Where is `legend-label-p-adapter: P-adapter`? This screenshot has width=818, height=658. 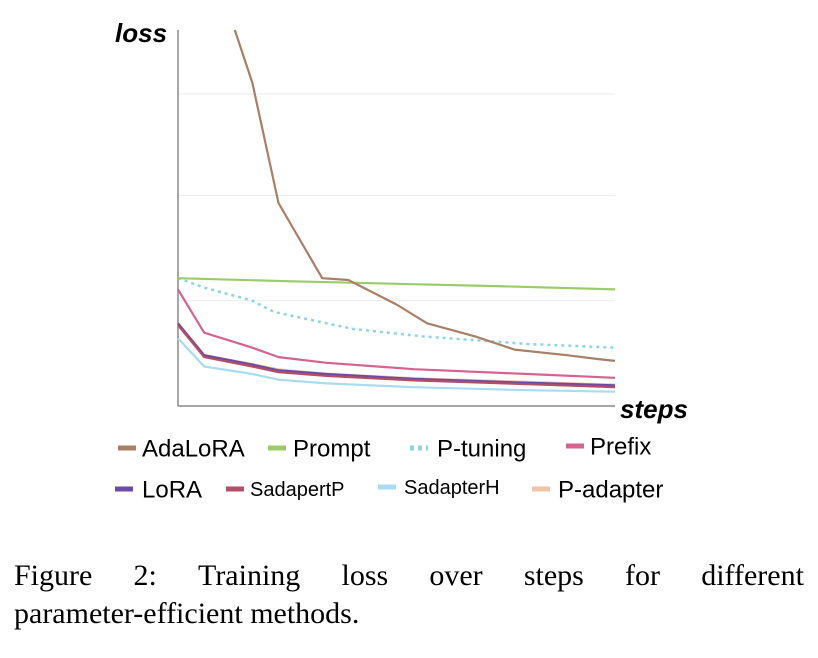 legend-label-p-adapter: P-adapter is located at coordinates (610, 490).